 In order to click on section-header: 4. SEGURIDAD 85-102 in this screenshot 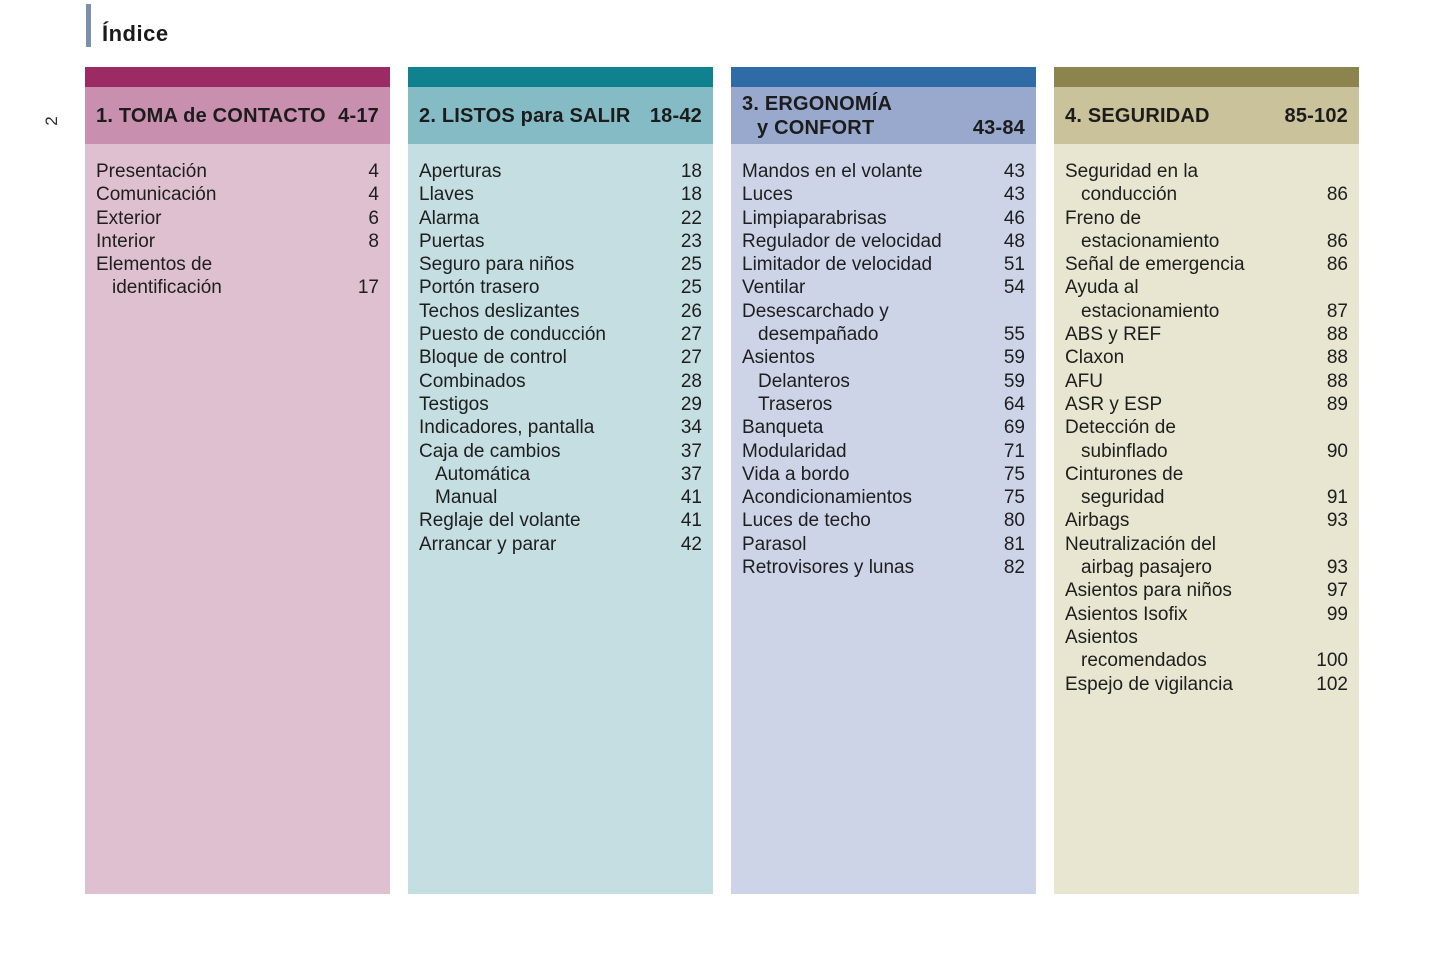, I will do `click(1206, 115)`.